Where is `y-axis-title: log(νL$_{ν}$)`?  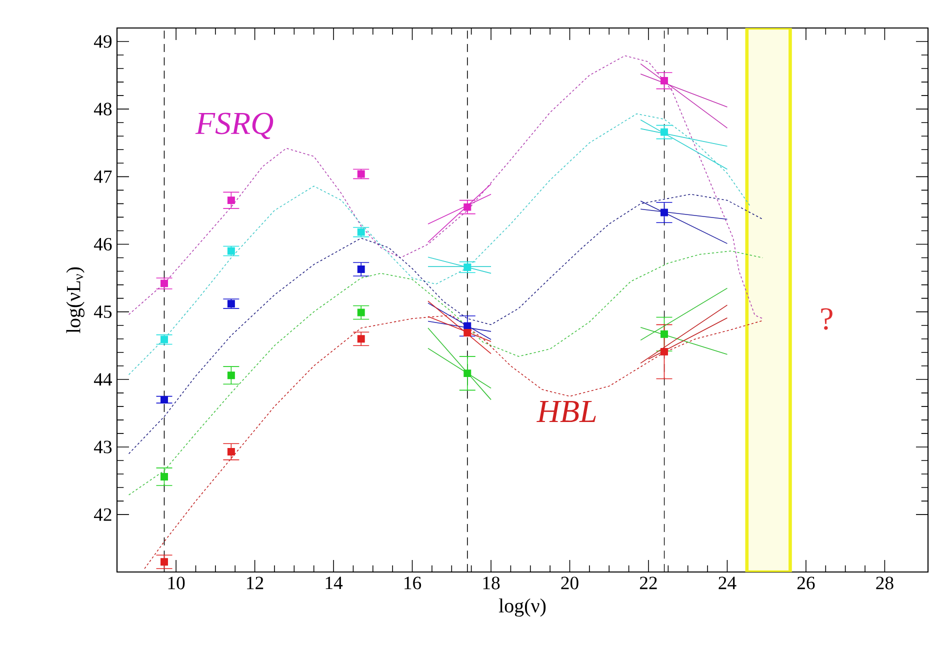
y-axis-title: log(νL$_{ν}$) is located at coordinates (75, 300).